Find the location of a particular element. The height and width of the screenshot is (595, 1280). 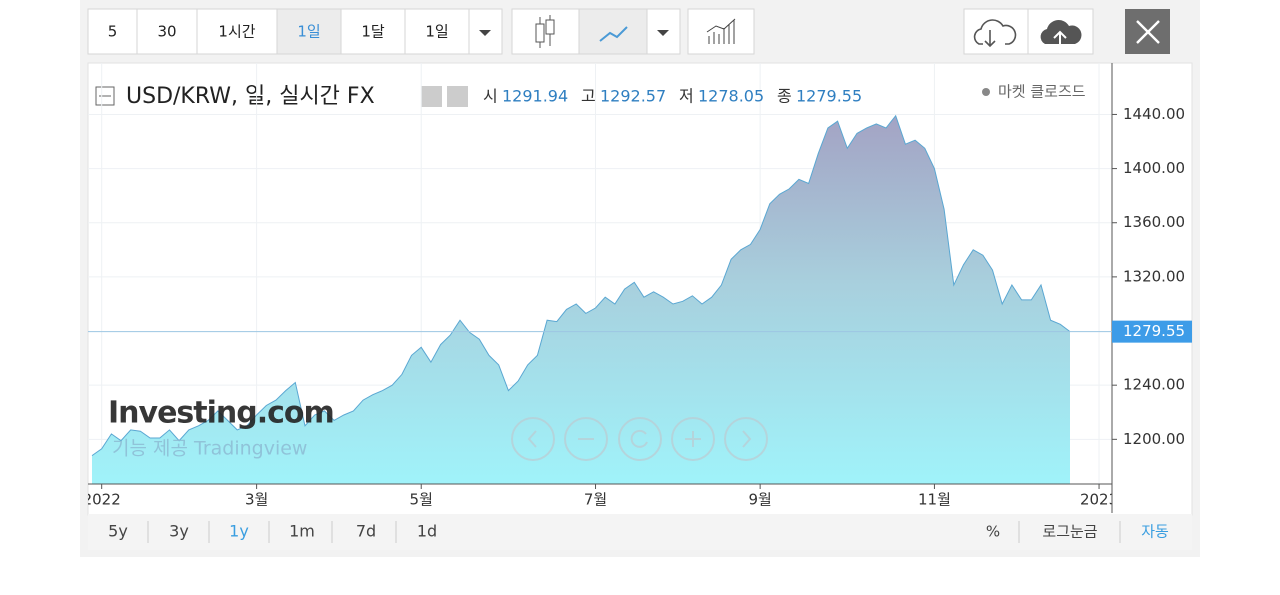

interval-label: 1달 is located at coordinates (373, 32).